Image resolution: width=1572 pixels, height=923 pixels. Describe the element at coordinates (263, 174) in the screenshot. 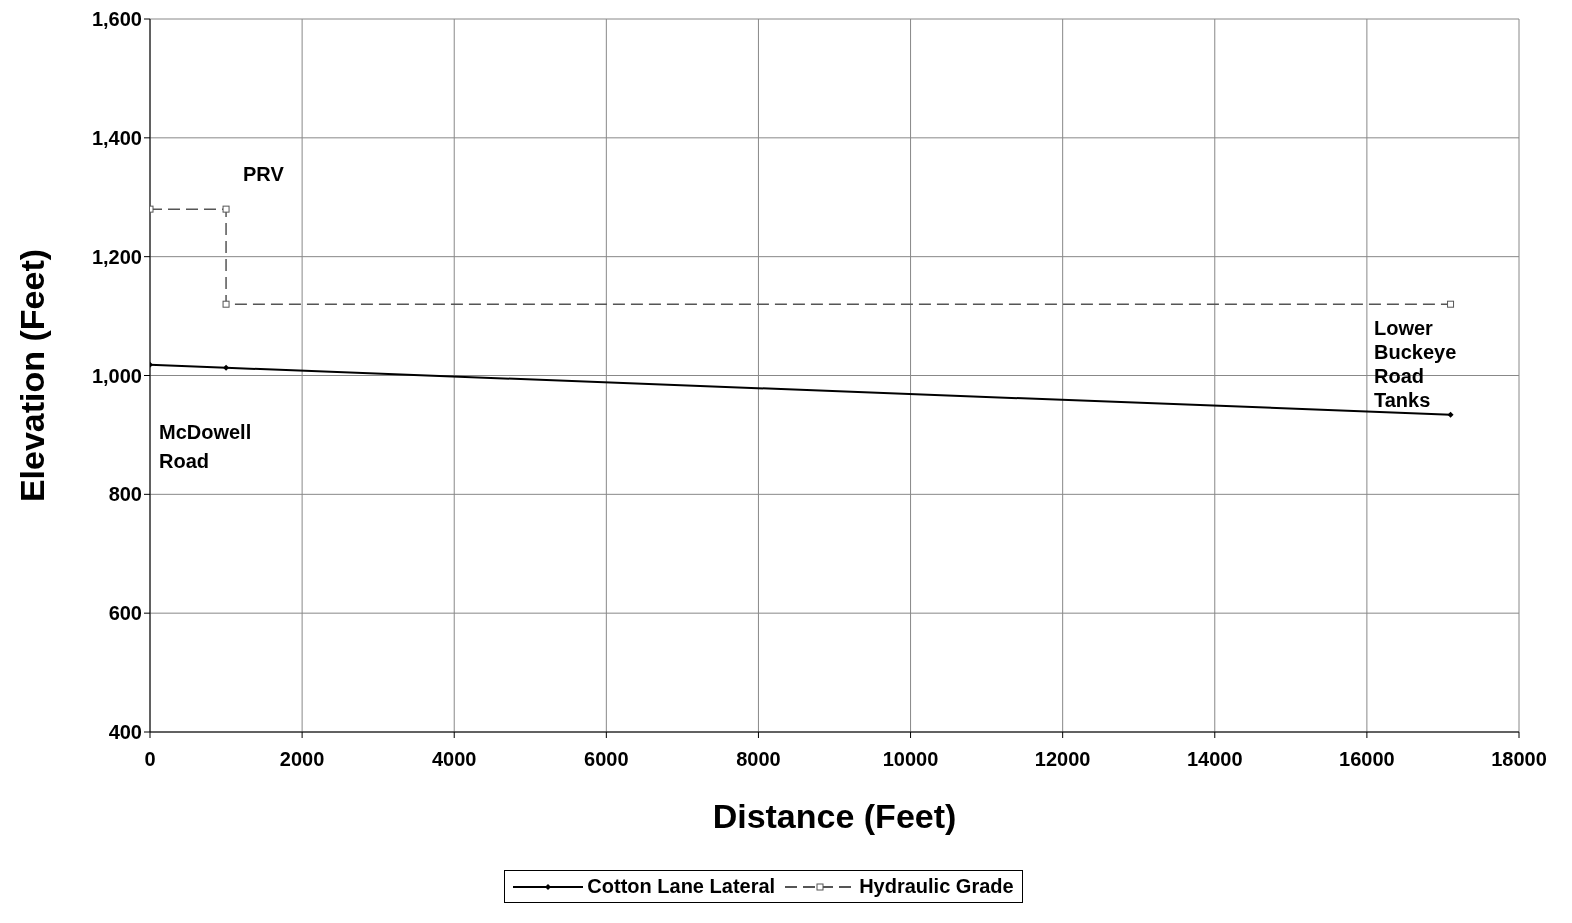

I see `annotation: PRV` at that location.